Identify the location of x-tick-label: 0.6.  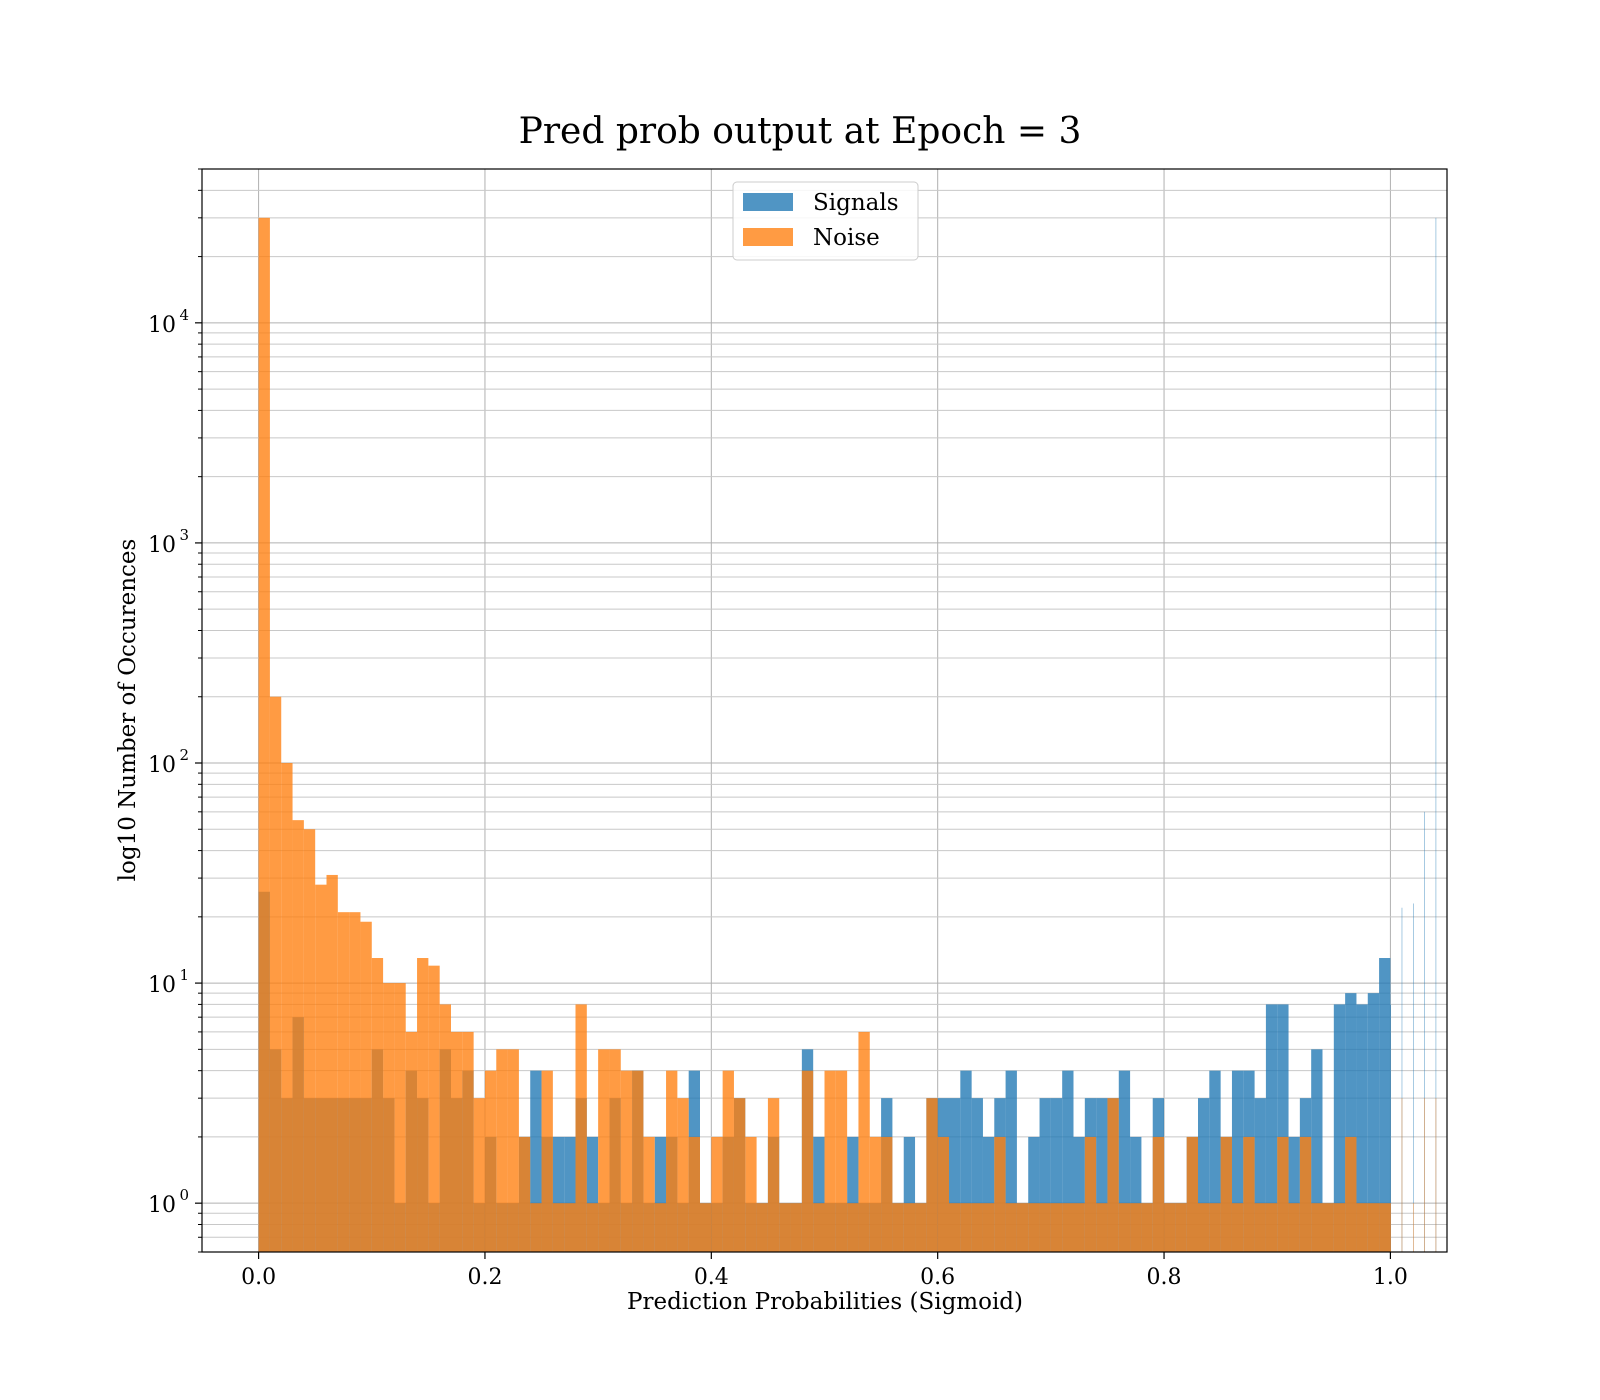
(937, 1277).